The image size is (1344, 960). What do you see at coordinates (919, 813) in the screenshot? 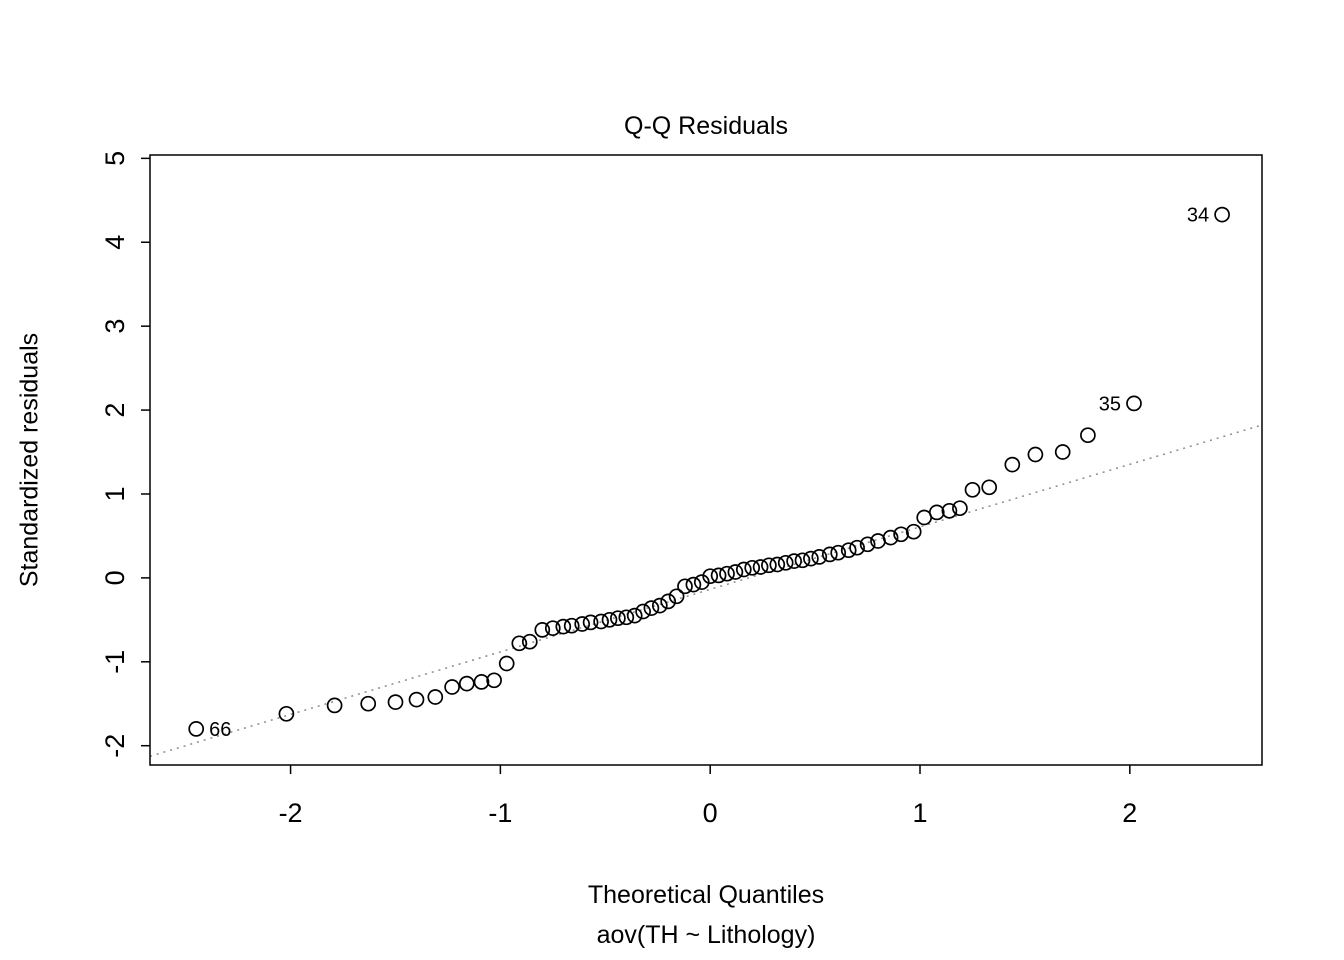
I see `x-tick-label: 1` at bounding box center [919, 813].